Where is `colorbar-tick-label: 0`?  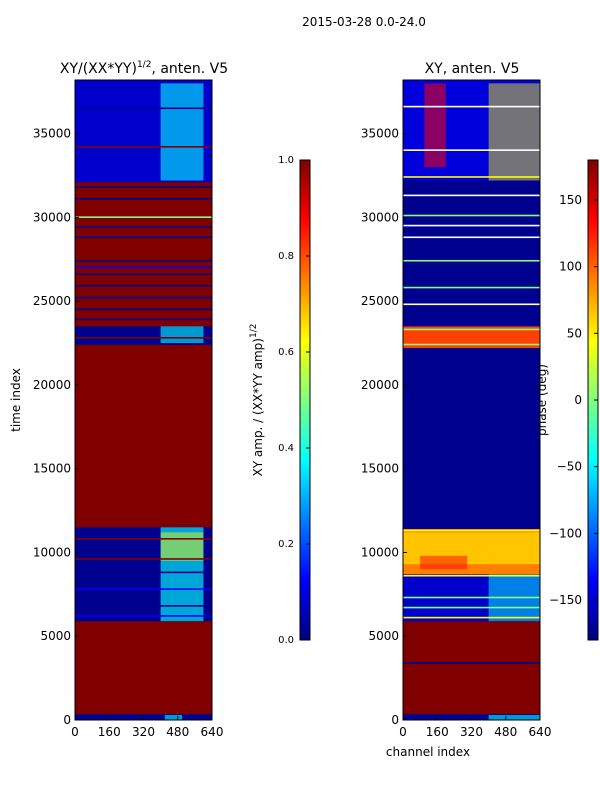
colorbar-tick-label: 0 is located at coordinates (578, 400).